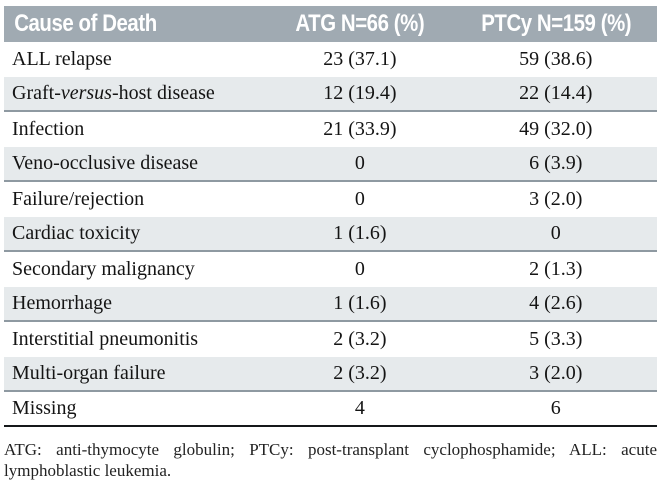 This screenshot has width=665, height=490. What do you see at coordinates (62, 303) in the screenshot?
I see `cause-cell: Hemorrhage` at bounding box center [62, 303].